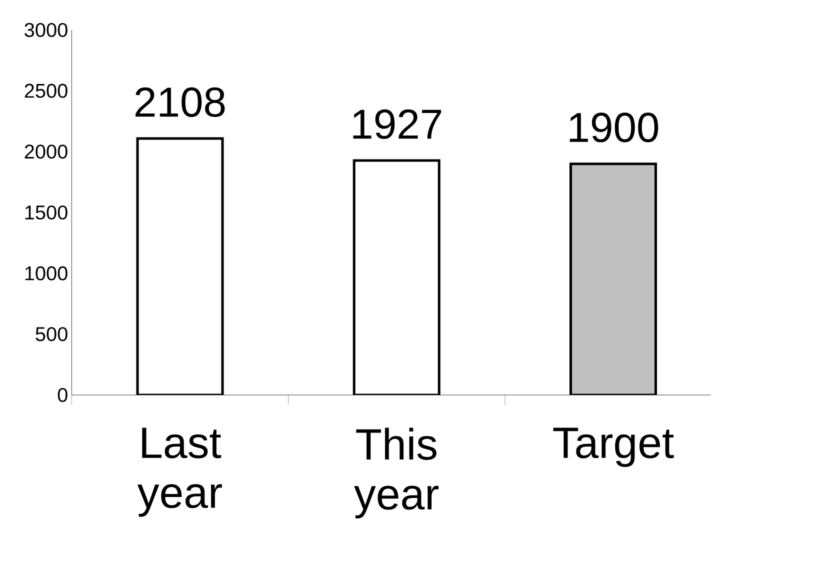  What do you see at coordinates (46, 273) in the screenshot?
I see `y-tick-label: 1000` at bounding box center [46, 273].